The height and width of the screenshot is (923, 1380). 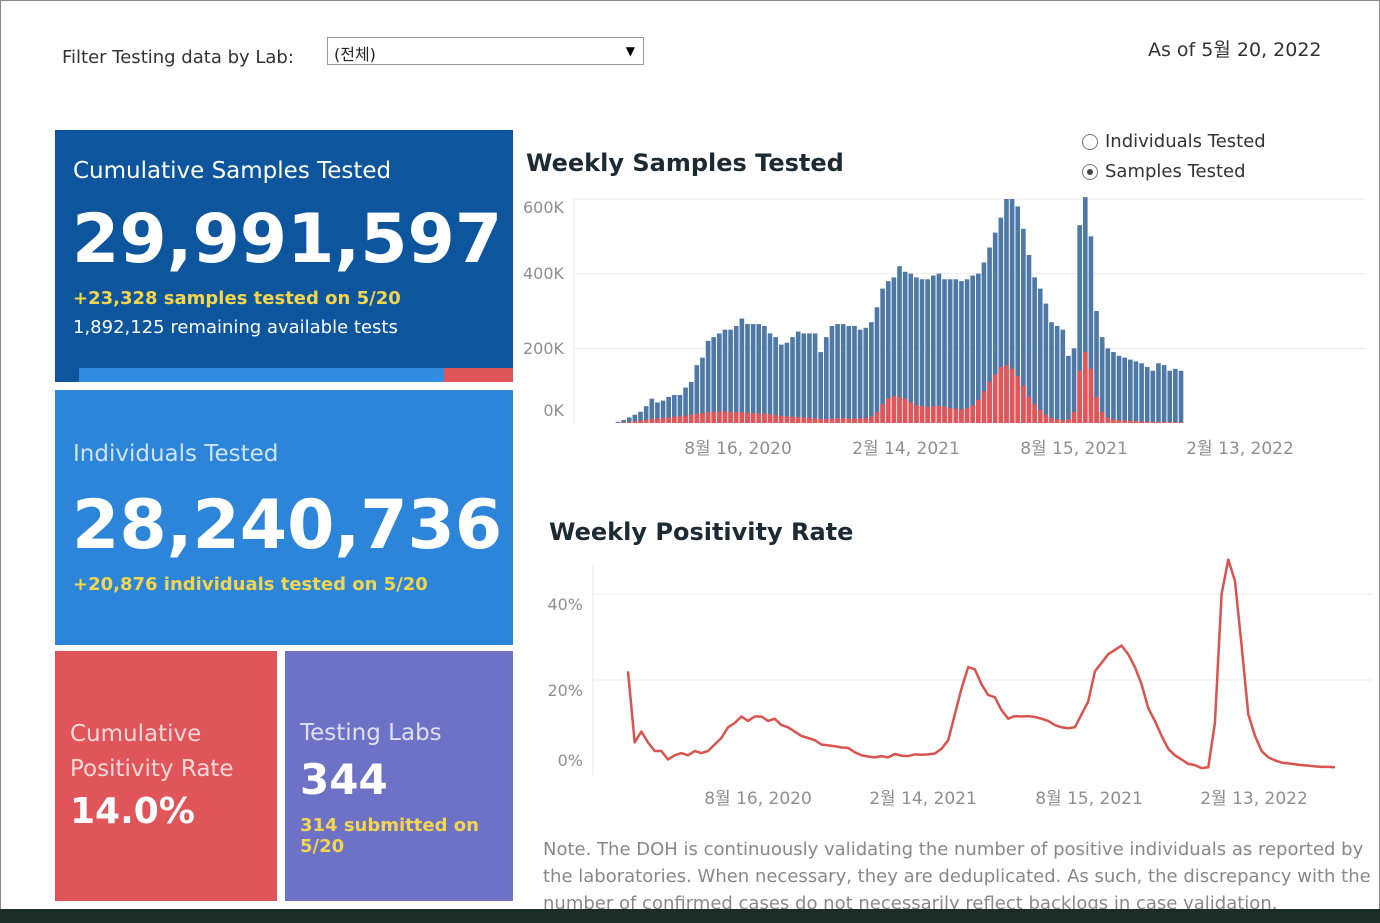 I want to click on positivity-rate-tile: Cumulative Positivity Rate 14.0%, so click(x=166, y=776).